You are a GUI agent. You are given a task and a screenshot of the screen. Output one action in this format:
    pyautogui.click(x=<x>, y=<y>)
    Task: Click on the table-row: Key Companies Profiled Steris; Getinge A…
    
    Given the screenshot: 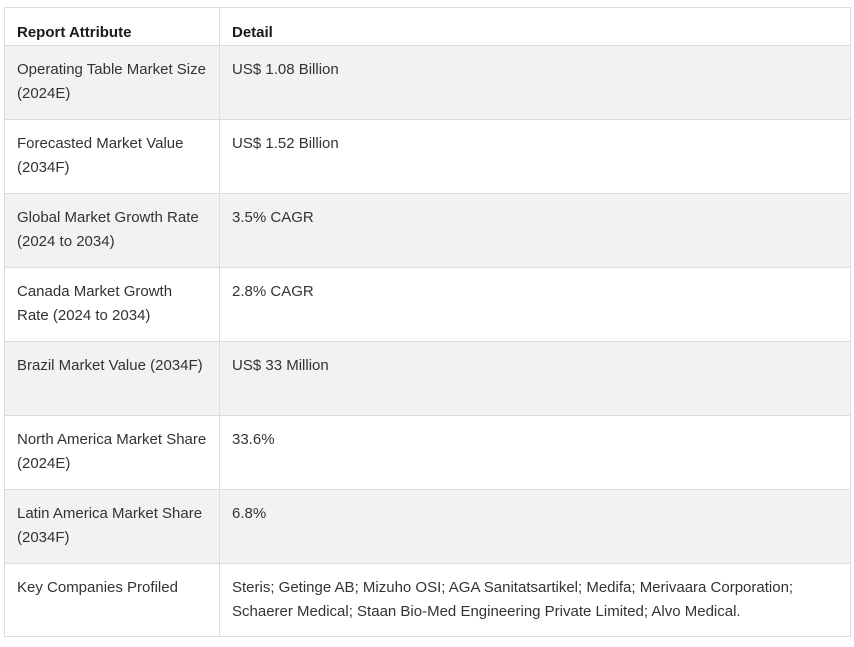 What is the action you would take?
    pyautogui.click(x=427, y=600)
    